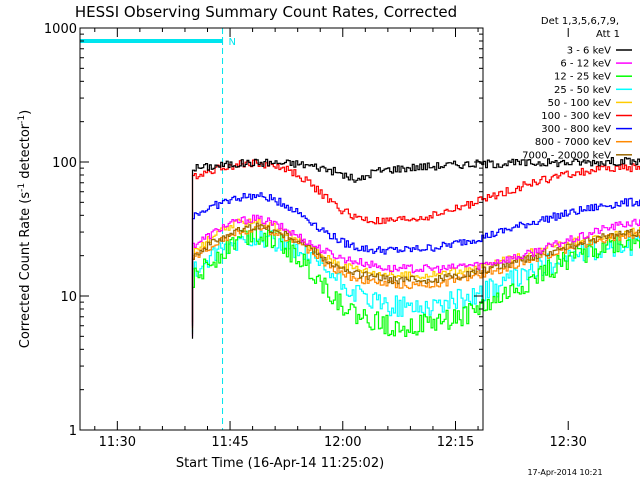 This screenshot has width=640, height=480. What do you see at coordinates (580, 103) in the screenshot?
I see `legend-label-5: 50 - 100 keV` at bounding box center [580, 103].